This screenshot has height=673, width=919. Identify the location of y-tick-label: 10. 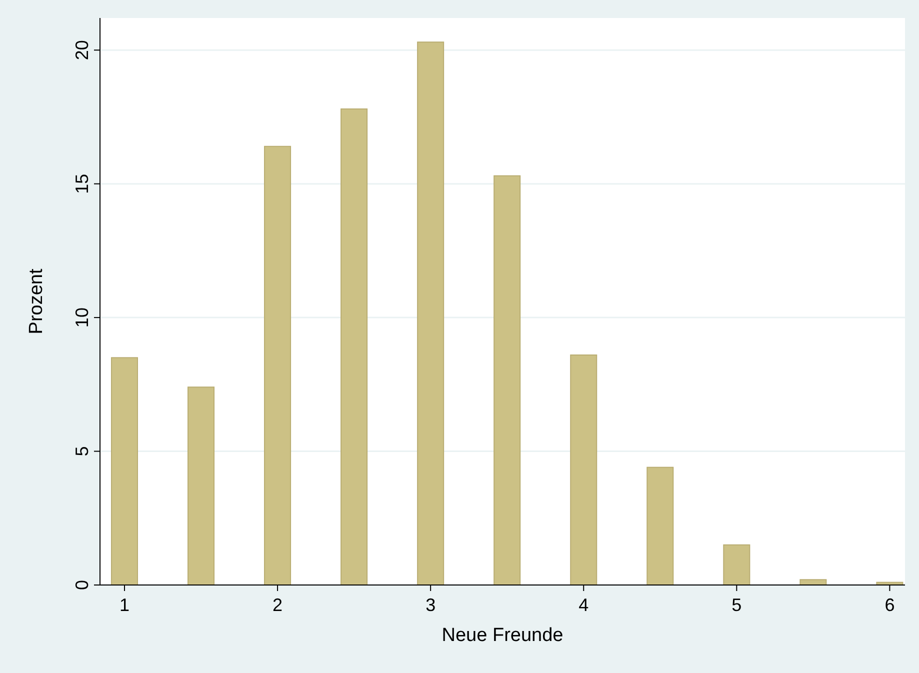
(82, 318).